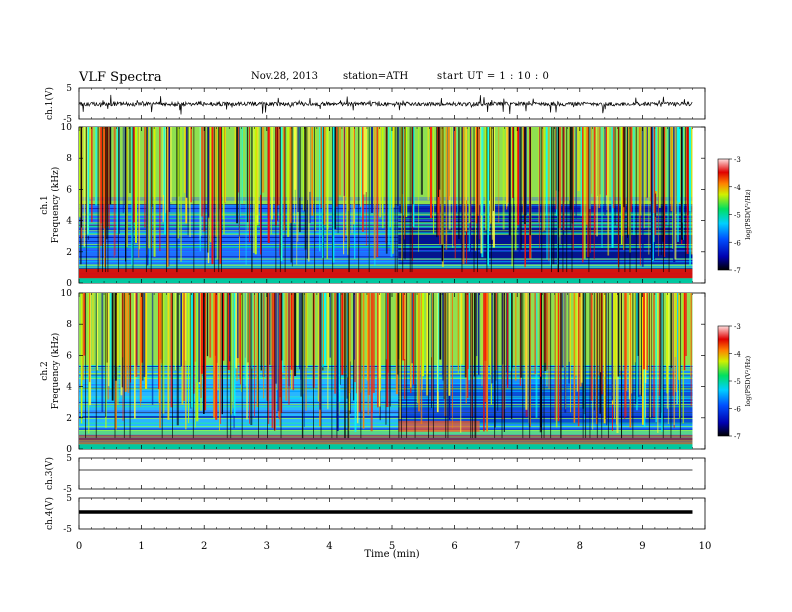  What do you see at coordinates (49, 513) in the screenshot?
I see `y-axis-title: ch.4(V)` at bounding box center [49, 513].